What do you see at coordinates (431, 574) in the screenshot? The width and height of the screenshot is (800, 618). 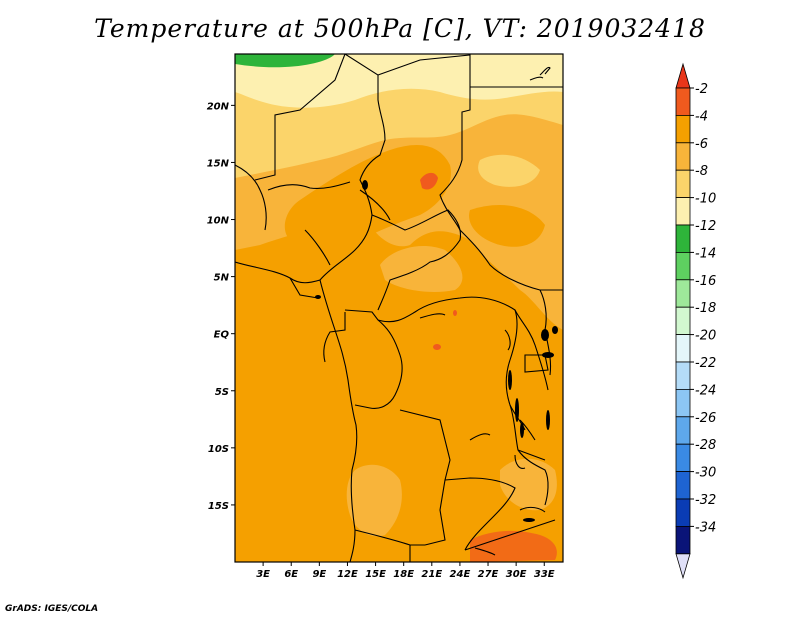 I see `lon-label: 21E` at bounding box center [431, 574].